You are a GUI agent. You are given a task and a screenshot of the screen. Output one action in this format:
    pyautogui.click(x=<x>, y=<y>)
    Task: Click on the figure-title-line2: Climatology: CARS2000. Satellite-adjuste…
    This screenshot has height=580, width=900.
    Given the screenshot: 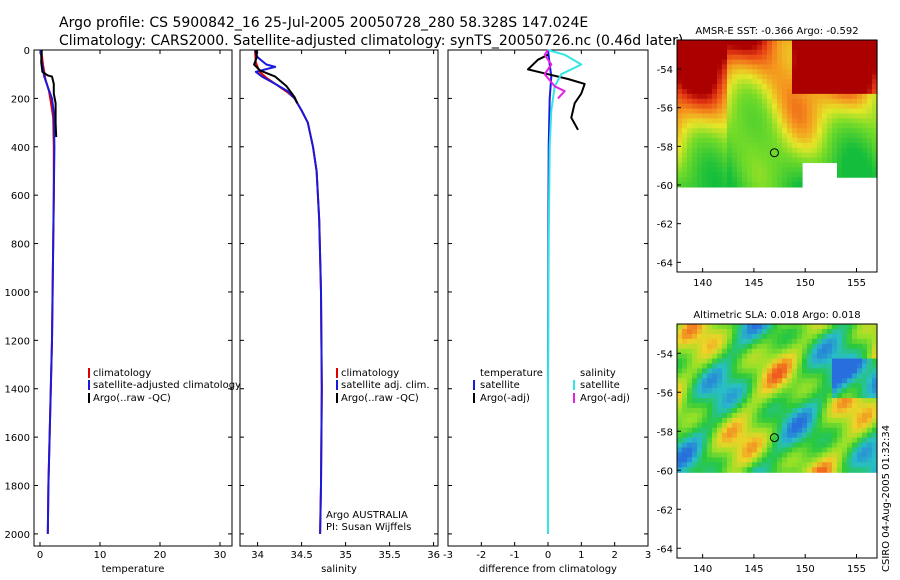 What is the action you would take?
    pyautogui.click(x=371, y=41)
    